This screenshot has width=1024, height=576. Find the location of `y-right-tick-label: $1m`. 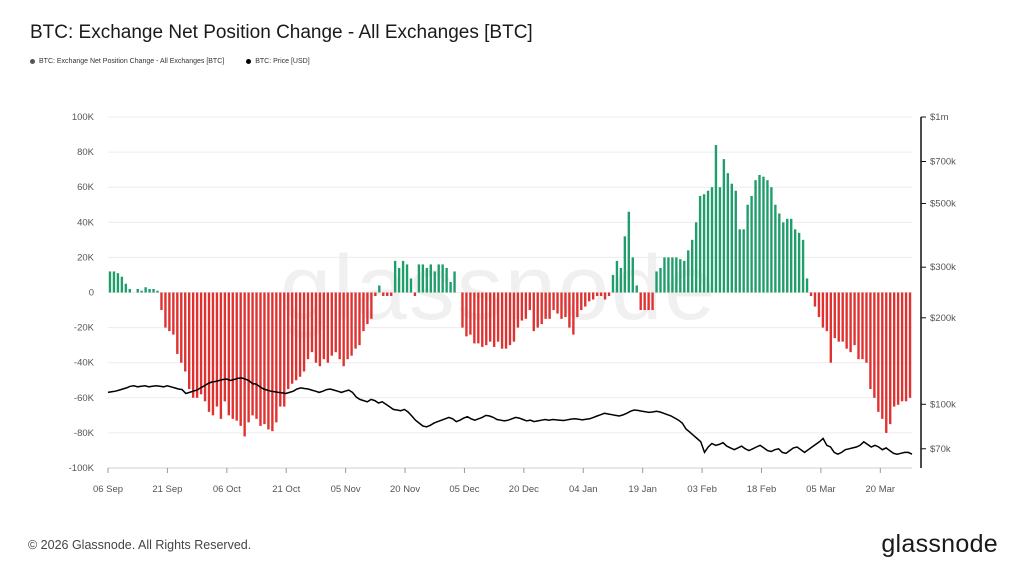

y-right-tick-label: $1m is located at coordinates (939, 117).